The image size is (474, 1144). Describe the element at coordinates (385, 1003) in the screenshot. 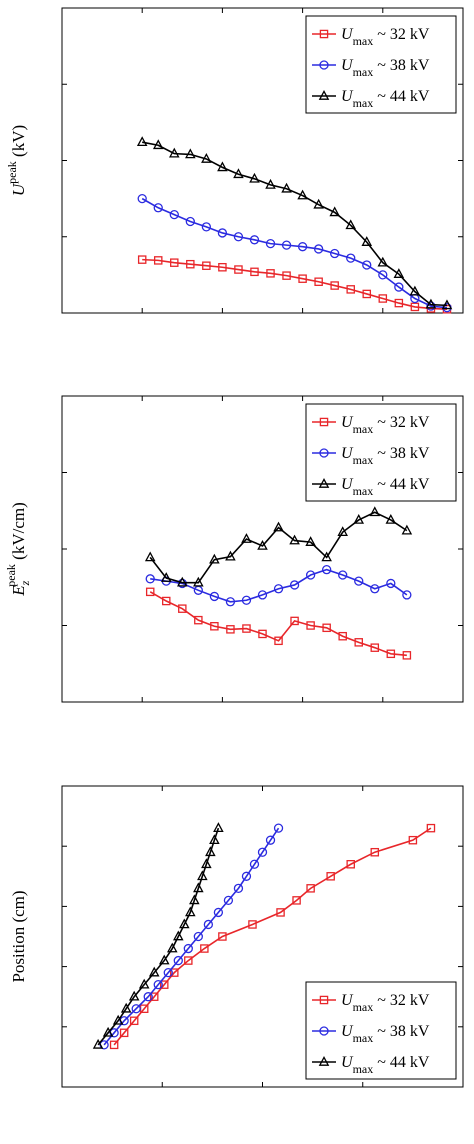

I see `legend-entry: Umax ~ 32 kV` at that location.